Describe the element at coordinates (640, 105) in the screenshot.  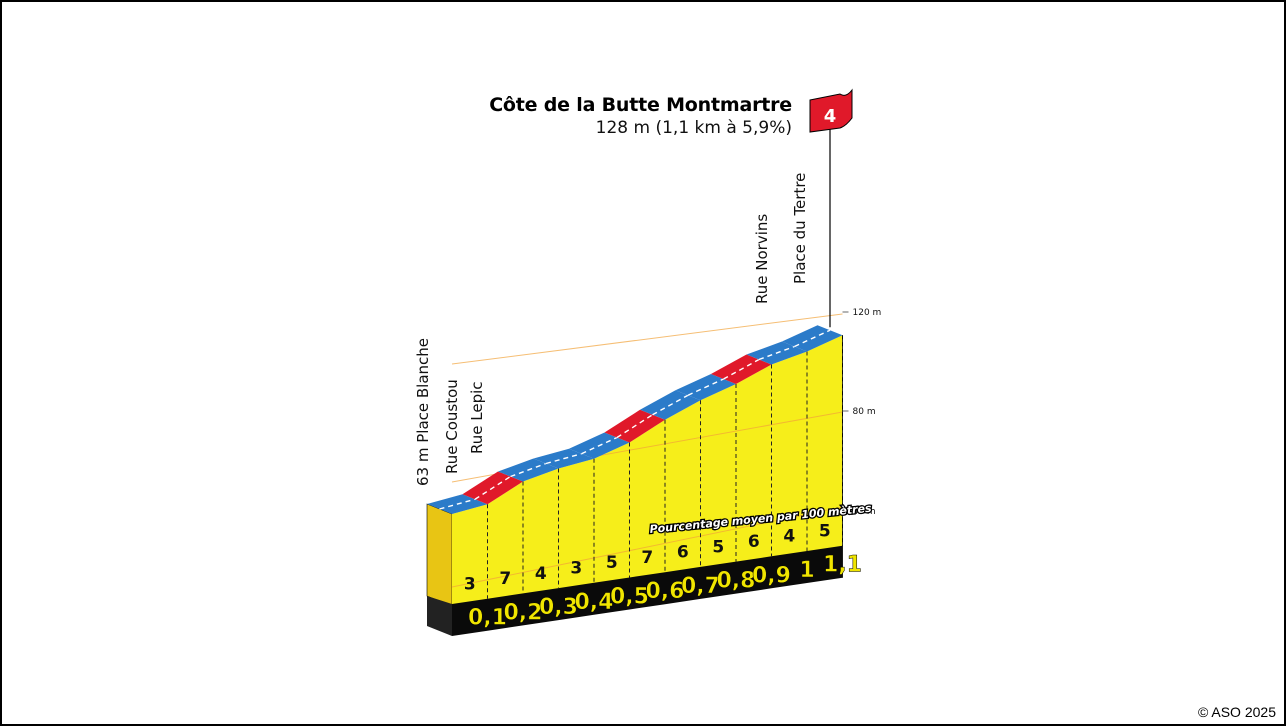
I see `climb-title: Côte de la Butte Montmartre` at that location.